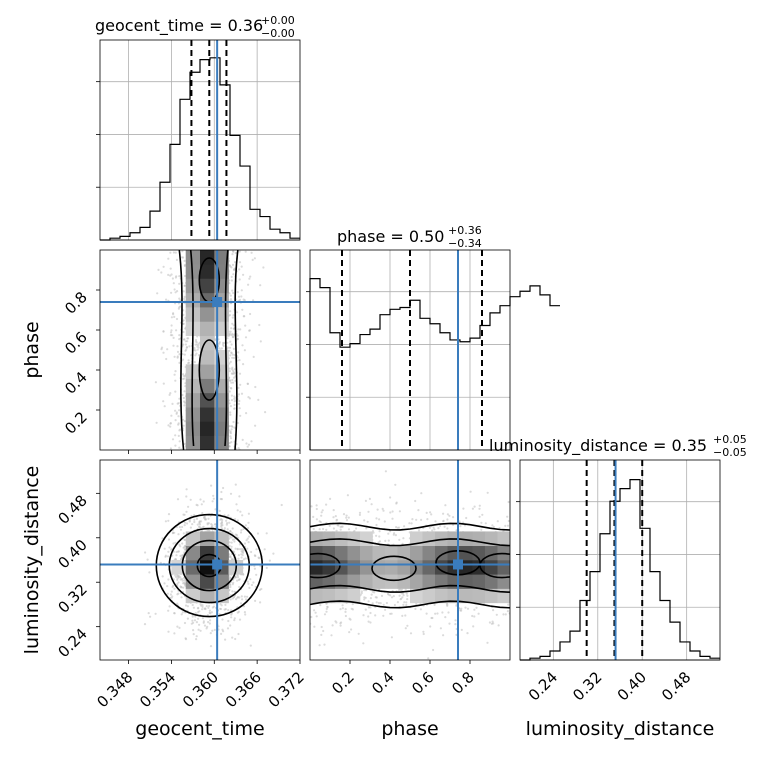 The image size is (760, 760). What do you see at coordinates (730, 452) in the screenshot?
I see `title-luminosity-distance-lower: −0.05` at bounding box center [730, 452].